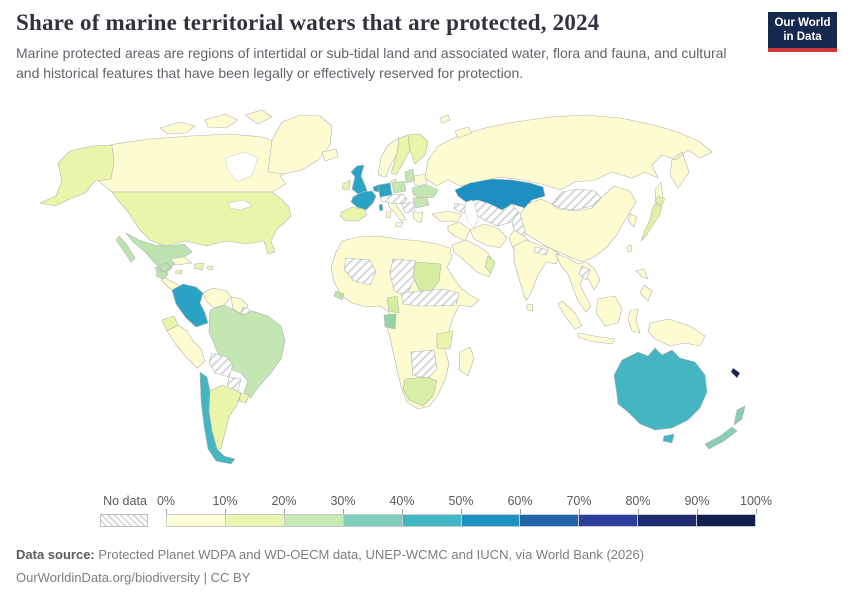 The width and height of the screenshot is (850, 600). Describe the element at coordinates (346, 185) in the screenshot. I see `country-ireland` at that location.